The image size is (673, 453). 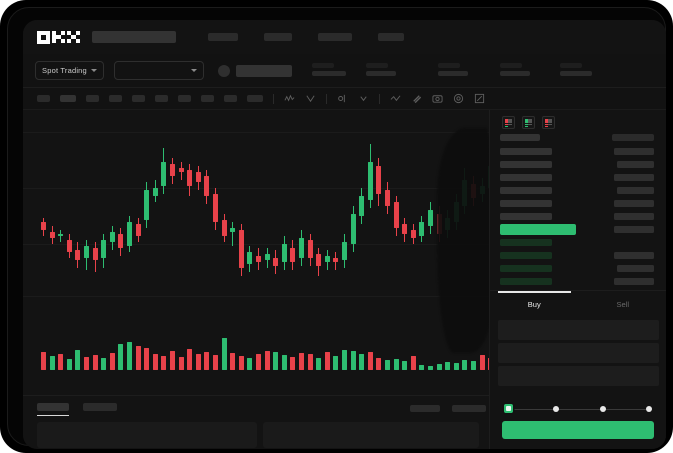 I want to click on tab-buy: Buy, so click(x=534, y=304).